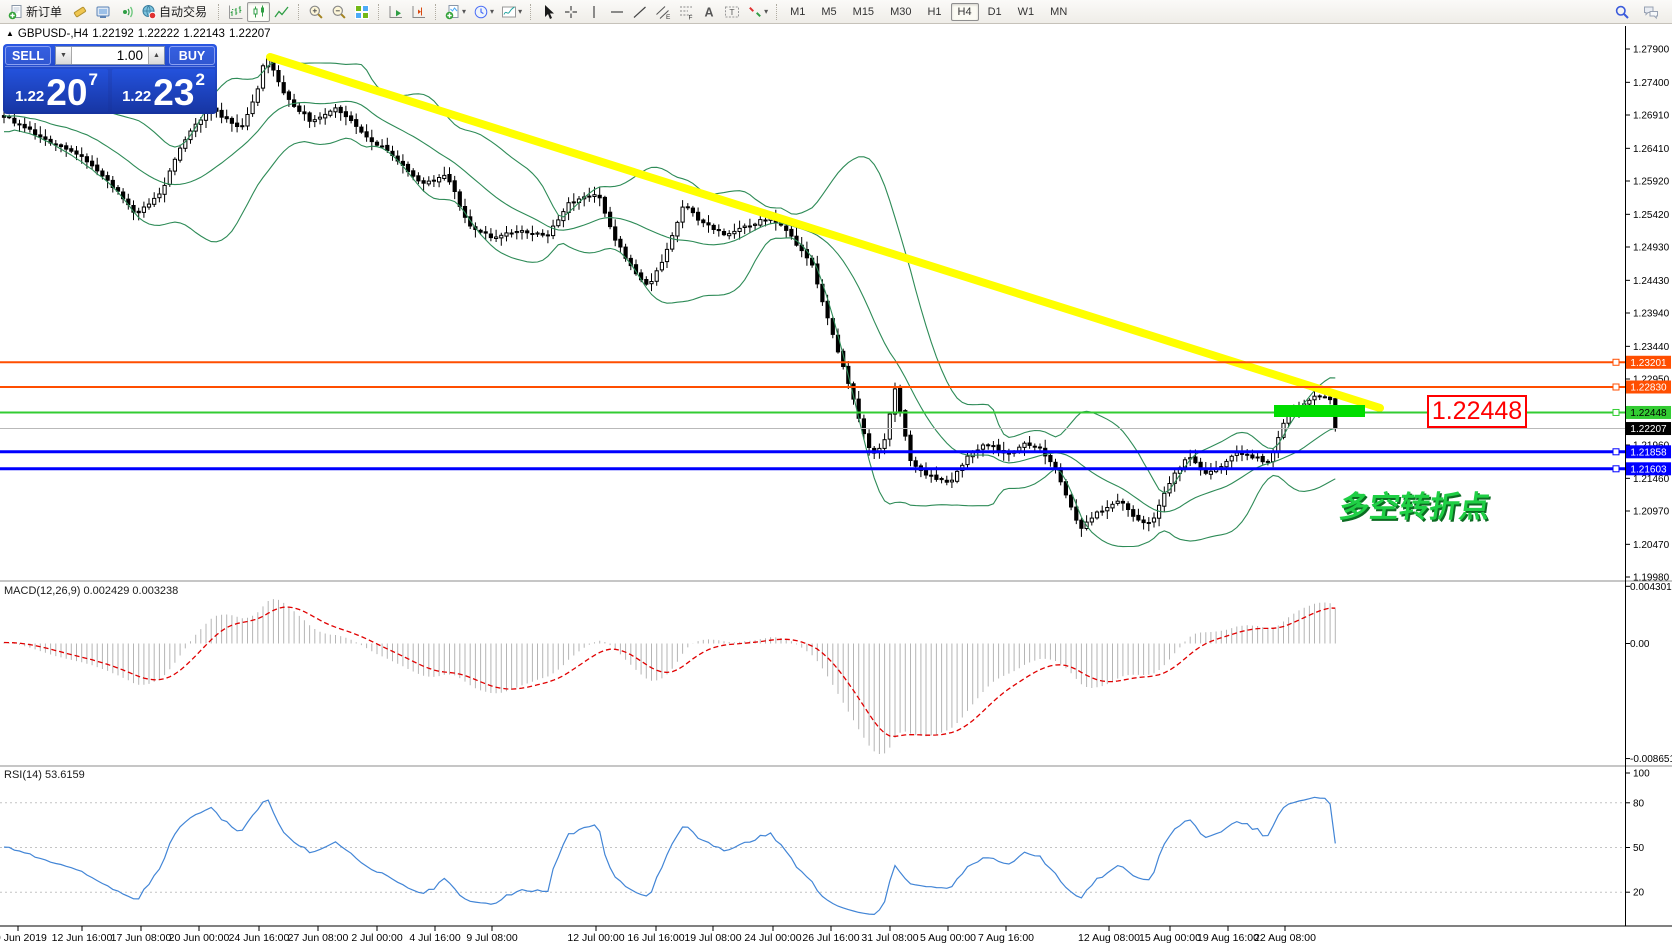 This screenshot has width=1672, height=947. What do you see at coordinates (1648, 363) in the screenshot?
I see `level-axis-label-text: 1.23201` at bounding box center [1648, 363].